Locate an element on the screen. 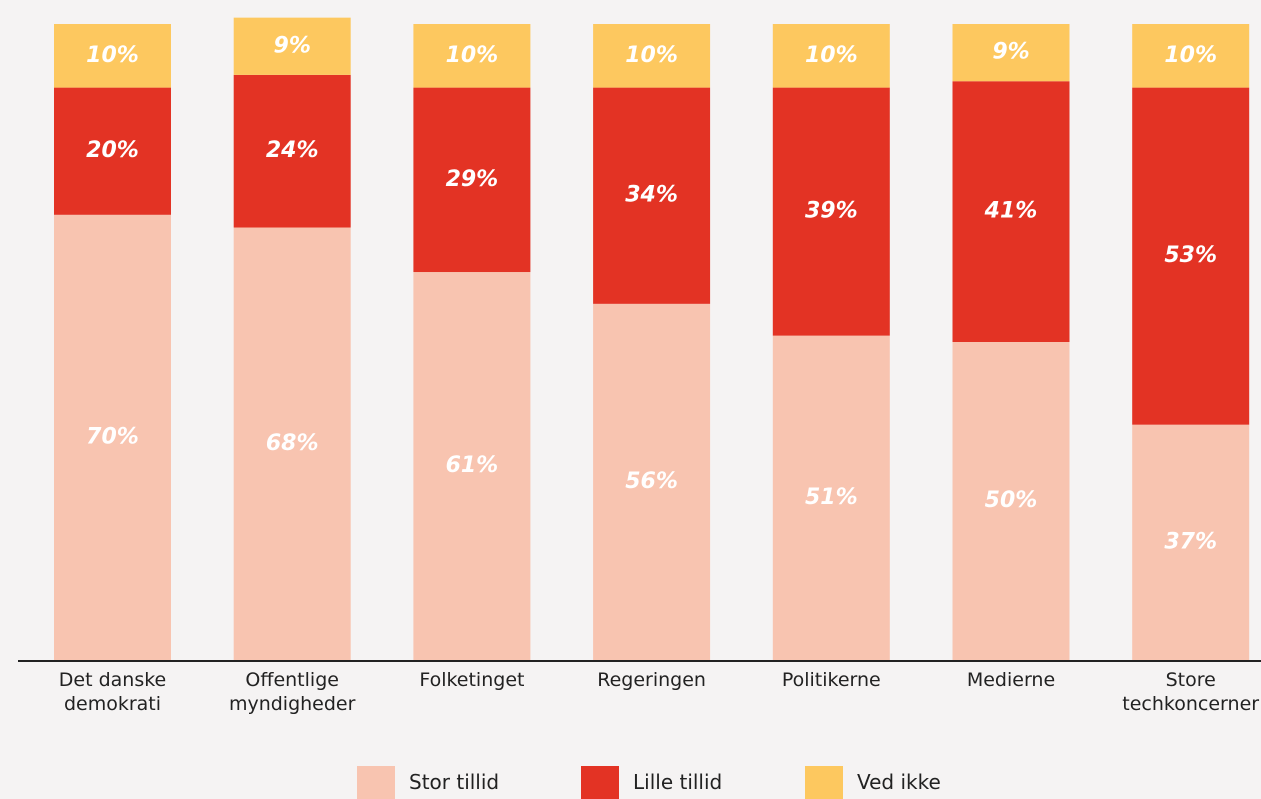  value-label: 20% is located at coordinates (112, 150).